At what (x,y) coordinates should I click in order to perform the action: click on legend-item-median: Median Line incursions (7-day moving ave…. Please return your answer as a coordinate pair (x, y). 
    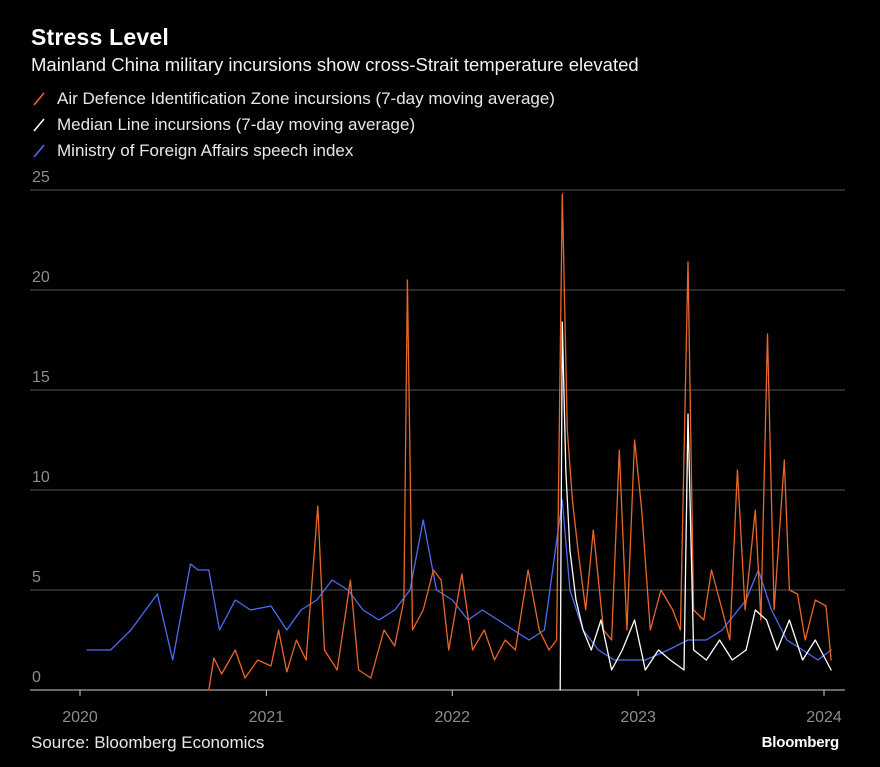
    Looking at the image, I should click on (293, 125).